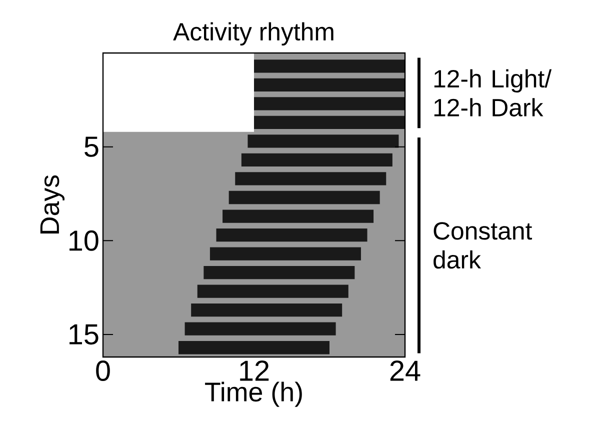 Image resolution: width=597 pixels, height=440 pixels. Describe the element at coordinates (254, 370) in the screenshot. I see `x-tick-label: 12` at that location.